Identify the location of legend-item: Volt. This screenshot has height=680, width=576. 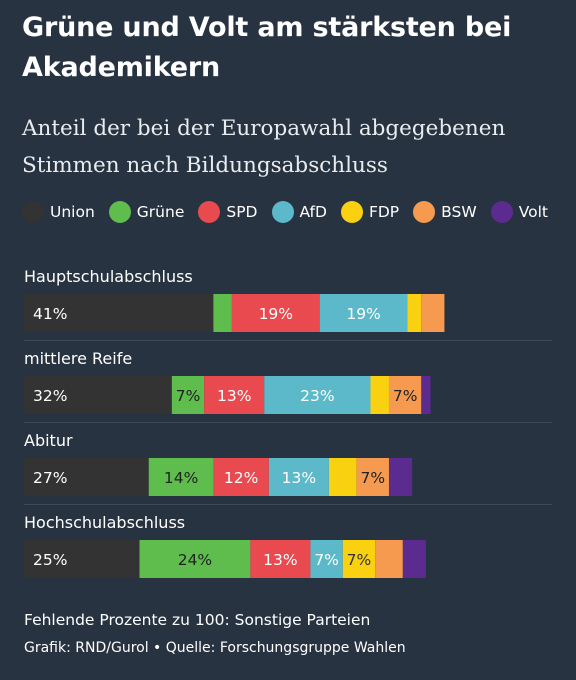
(519, 212).